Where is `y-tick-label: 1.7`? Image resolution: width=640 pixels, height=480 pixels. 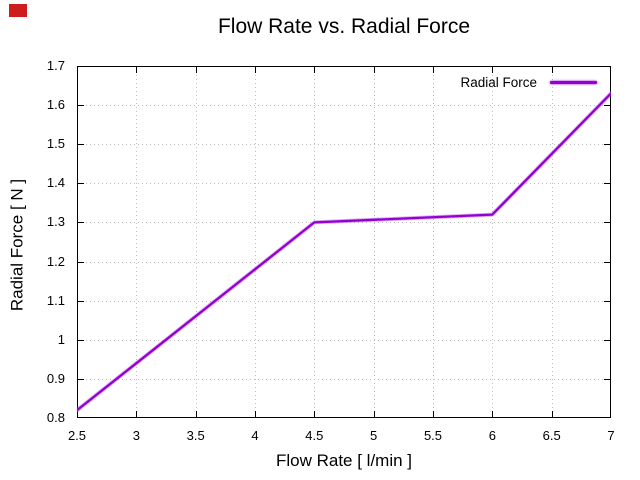
y-tick-label: 1.7 is located at coordinates (55, 65).